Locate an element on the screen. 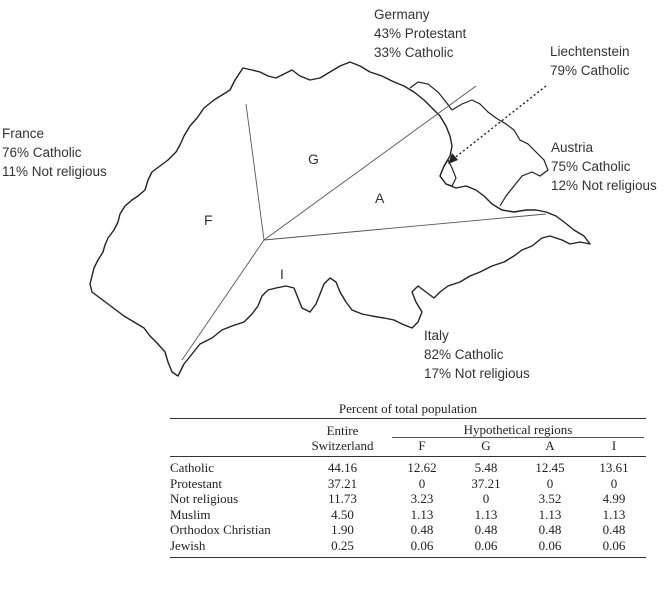 The image size is (672, 593). austria-line2: 12% Not religious is located at coordinates (604, 185).